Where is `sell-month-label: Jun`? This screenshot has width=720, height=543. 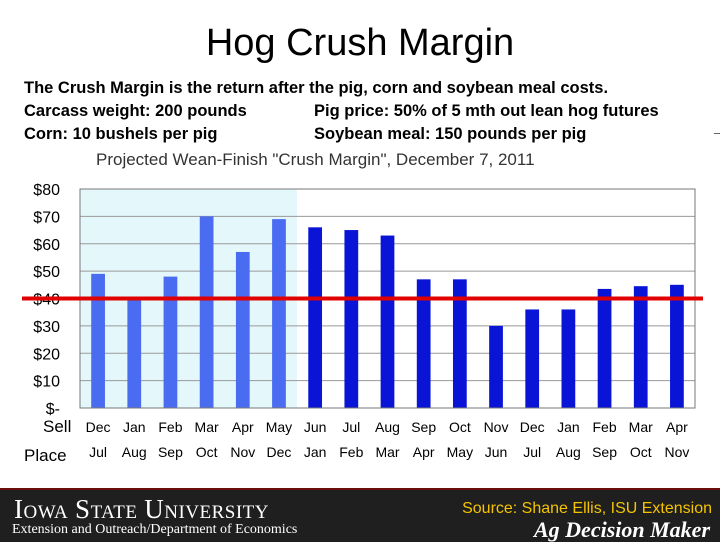 sell-month-label: Jun is located at coordinates (315, 427).